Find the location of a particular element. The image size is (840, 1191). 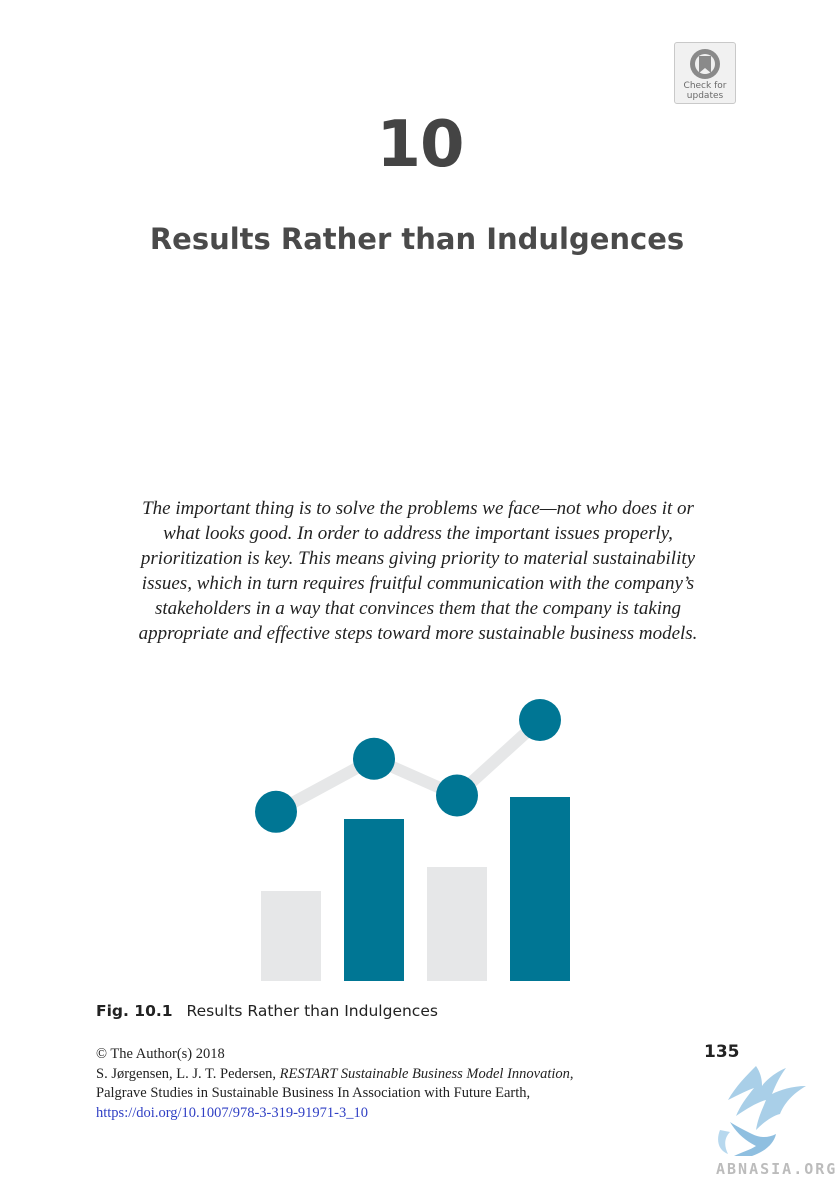

figure-caption: Fig. 10.1 Results Rather than Indulgences is located at coordinates (267, 1011).